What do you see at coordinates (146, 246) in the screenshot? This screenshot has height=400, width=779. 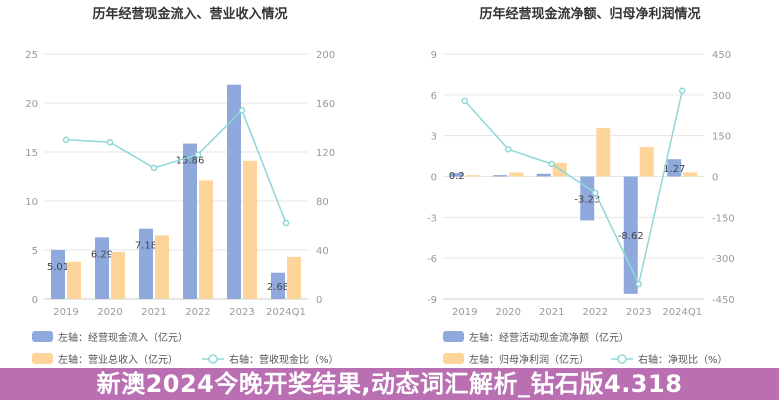 I see `bar-data-label: 7.18` at bounding box center [146, 246].